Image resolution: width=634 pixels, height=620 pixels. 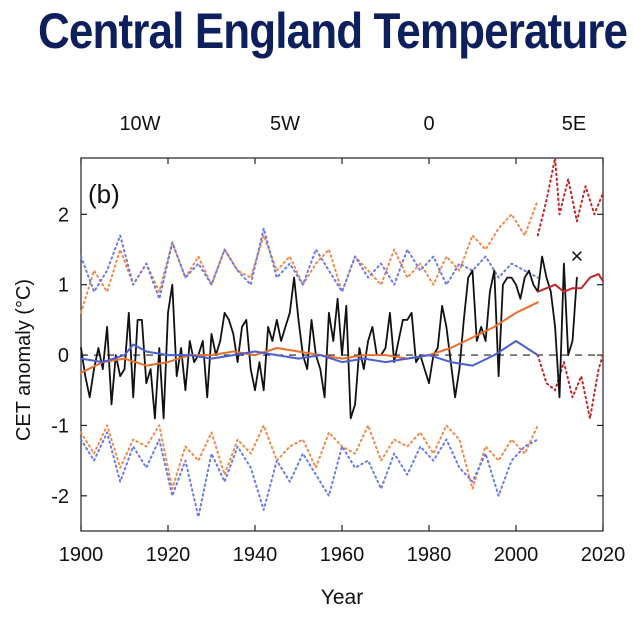 What do you see at coordinates (309, 353) in the screenshot?
I see `series-line-blue` at bounding box center [309, 353].